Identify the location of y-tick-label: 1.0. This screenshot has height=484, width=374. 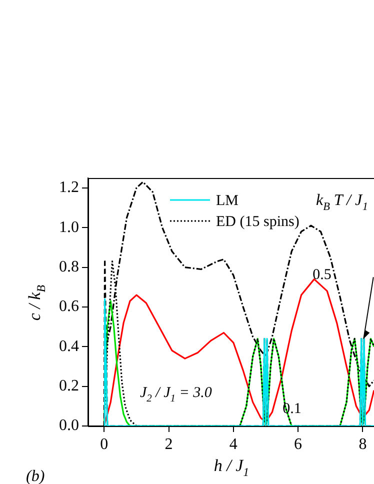
(69, 227).